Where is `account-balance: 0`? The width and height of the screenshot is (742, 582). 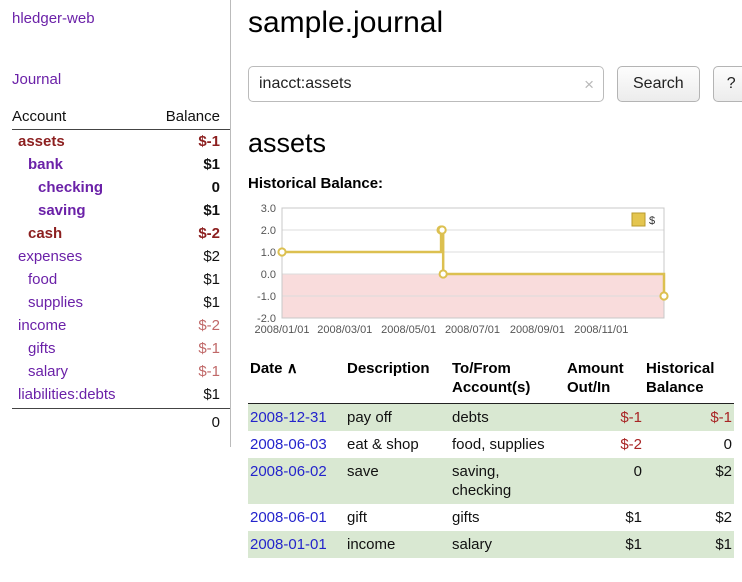
account-balance: 0 is located at coordinates (215, 187).